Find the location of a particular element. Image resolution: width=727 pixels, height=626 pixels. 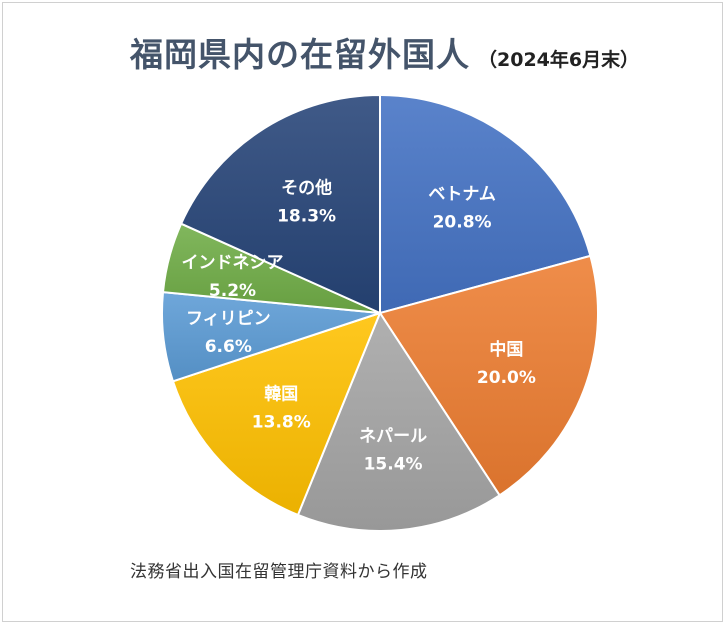

slice-label-name: ネパール is located at coordinates (393, 437).